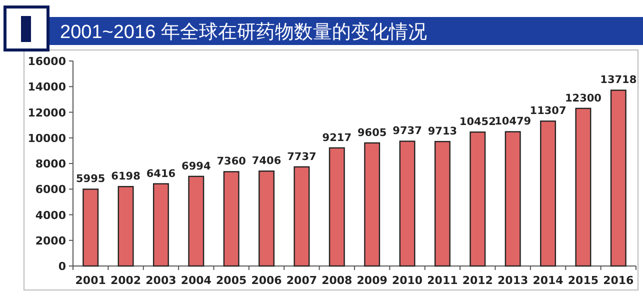 This screenshot has height=299, width=643. What do you see at coordinates (47, 87) in the screenshot?
I see `y-tick-label: 14000` at bounding box center [47, 87].